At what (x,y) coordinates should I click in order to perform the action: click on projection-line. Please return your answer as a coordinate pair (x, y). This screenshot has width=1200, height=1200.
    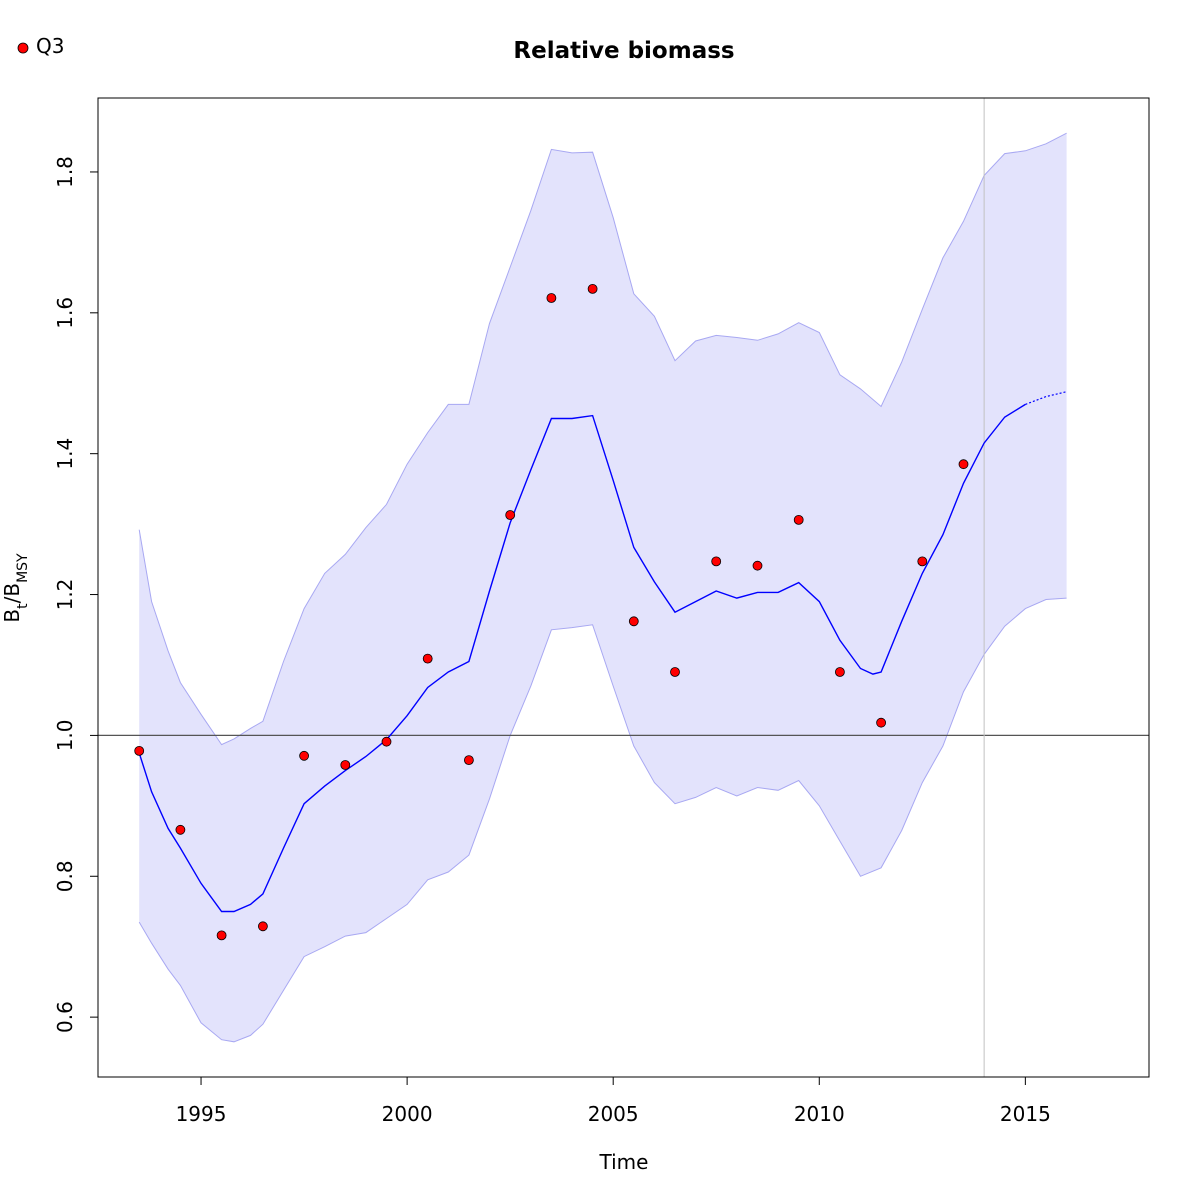
    Looking at the image, I should click on (1046, 398).